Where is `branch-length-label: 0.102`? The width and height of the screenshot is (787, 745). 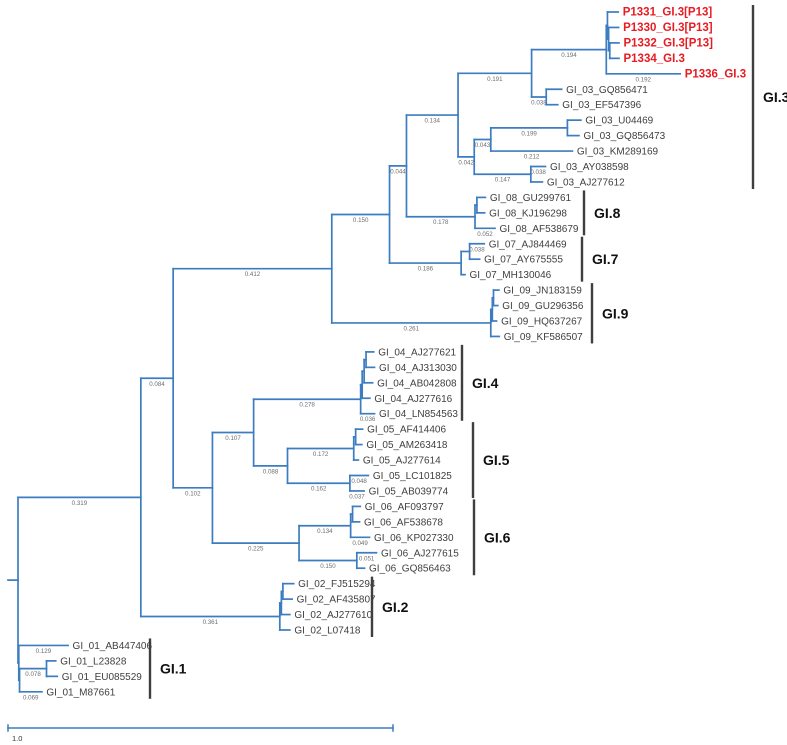
branch-length-label: 0.102 is located at coordinates (193, 493).